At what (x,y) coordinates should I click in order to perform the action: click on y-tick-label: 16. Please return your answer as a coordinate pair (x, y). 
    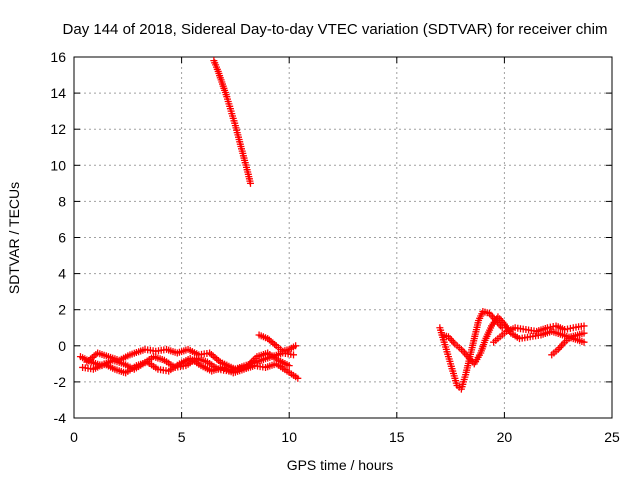
    Looking at the image, I should click on (58, 57).